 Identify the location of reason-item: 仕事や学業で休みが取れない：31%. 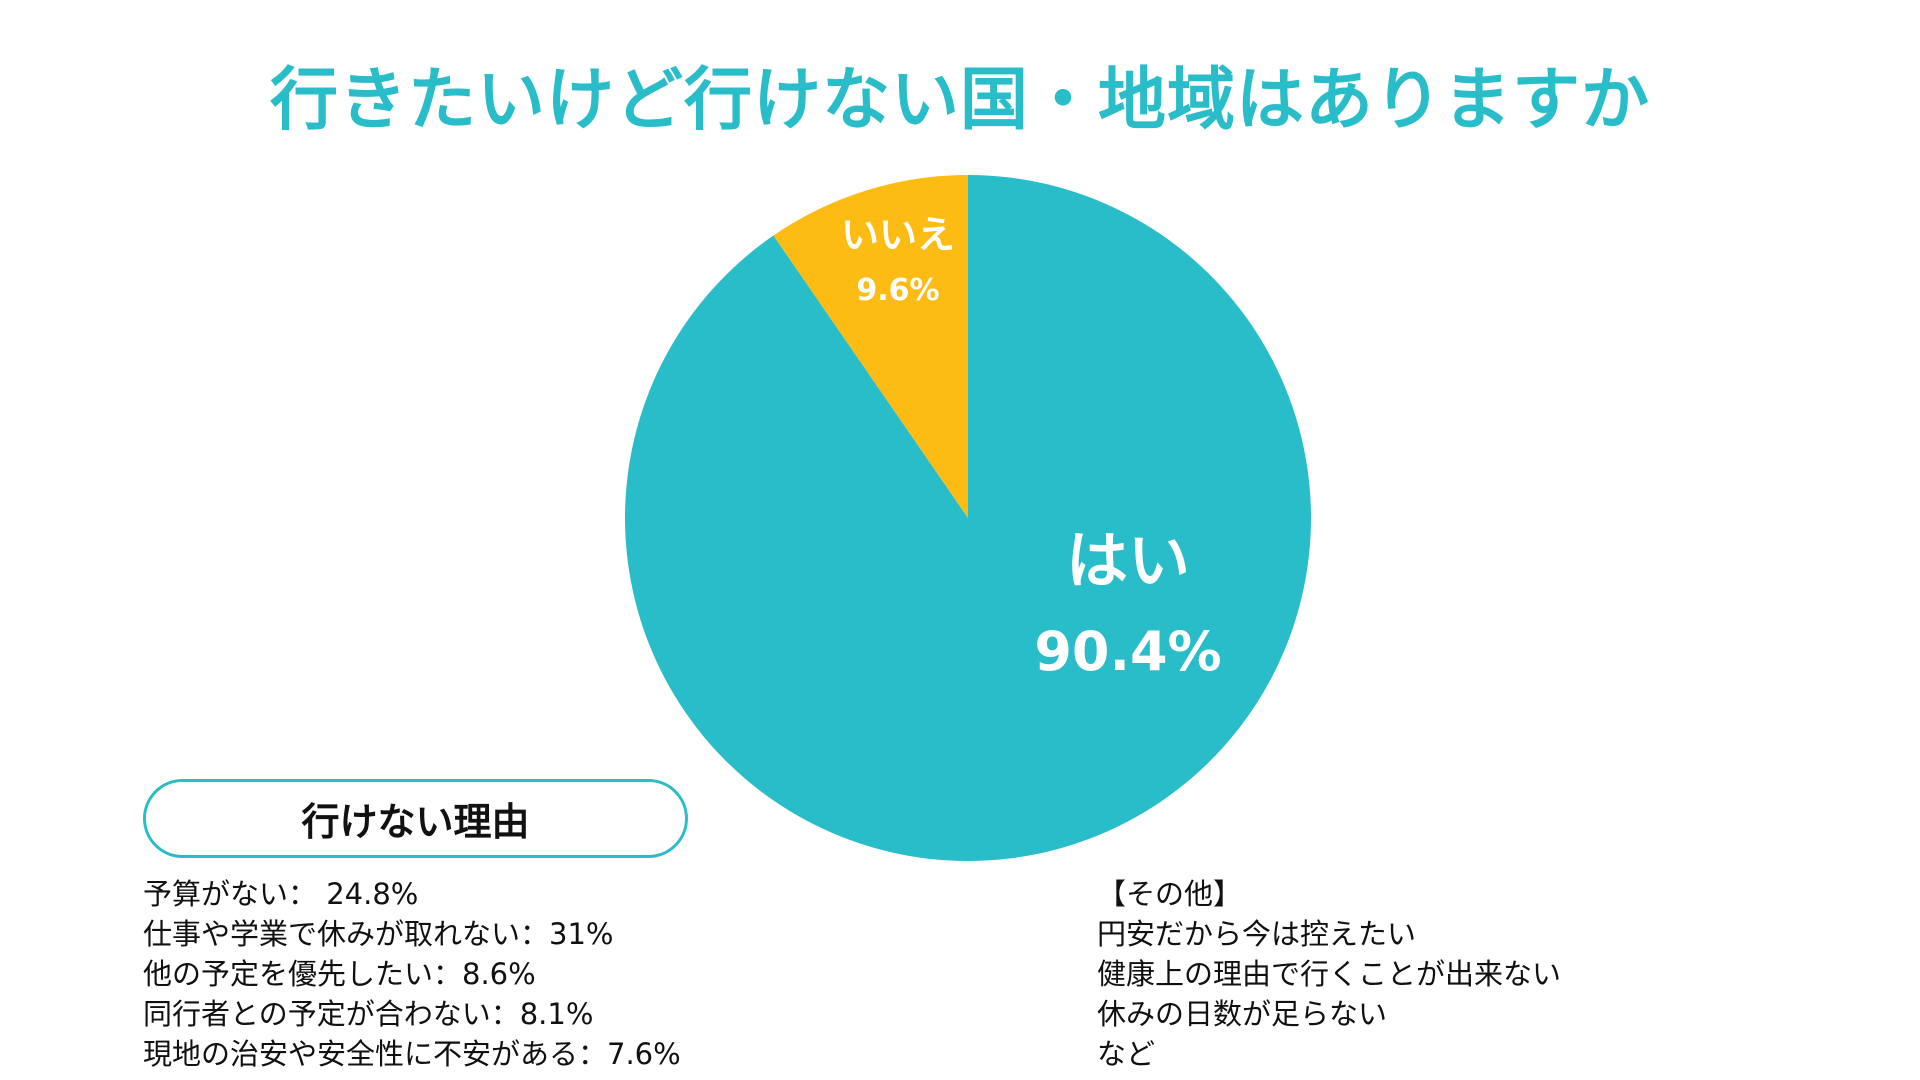
(378, 934).